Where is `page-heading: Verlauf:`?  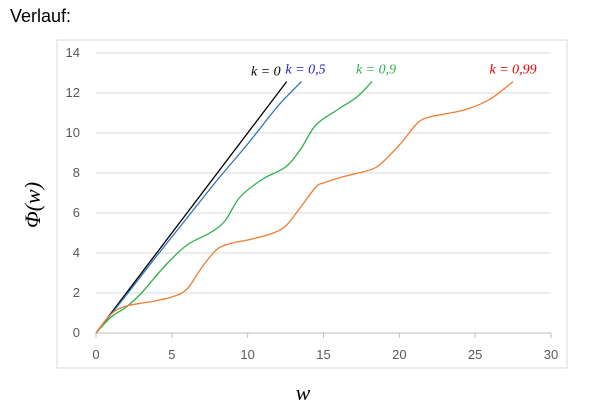 page-heading: Verlauf: is located at coordinates (41, 16).